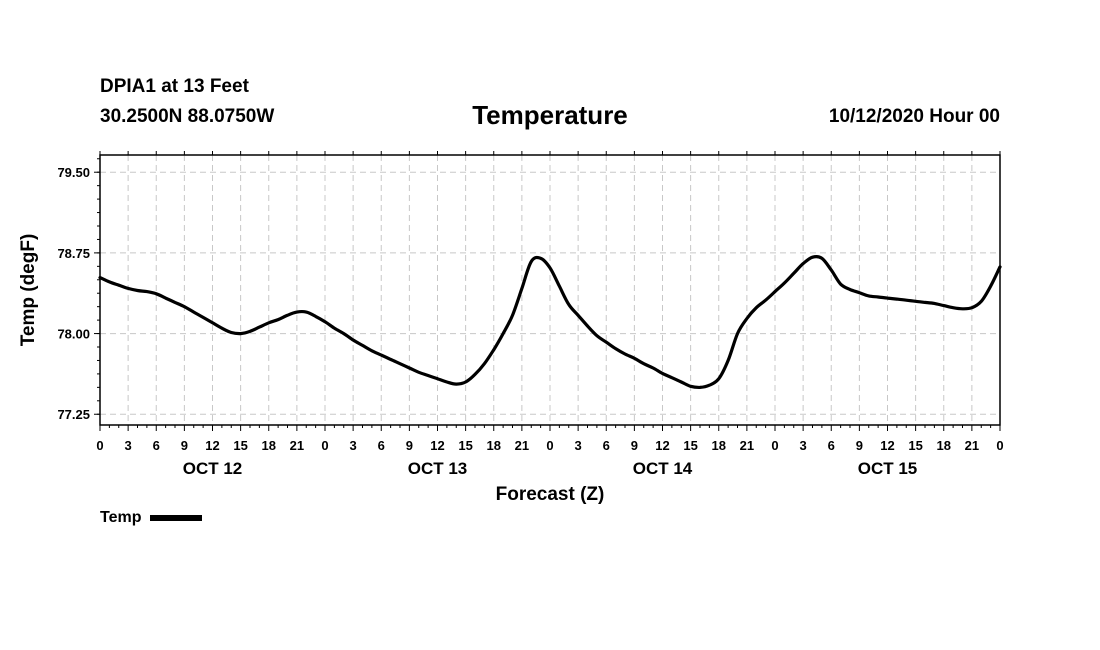 The image size is (1100, 650). Describe the element at coordinates (174, 86) in the screenshot. I see `station-label: DPIA1 at 13 Feet` at that location.